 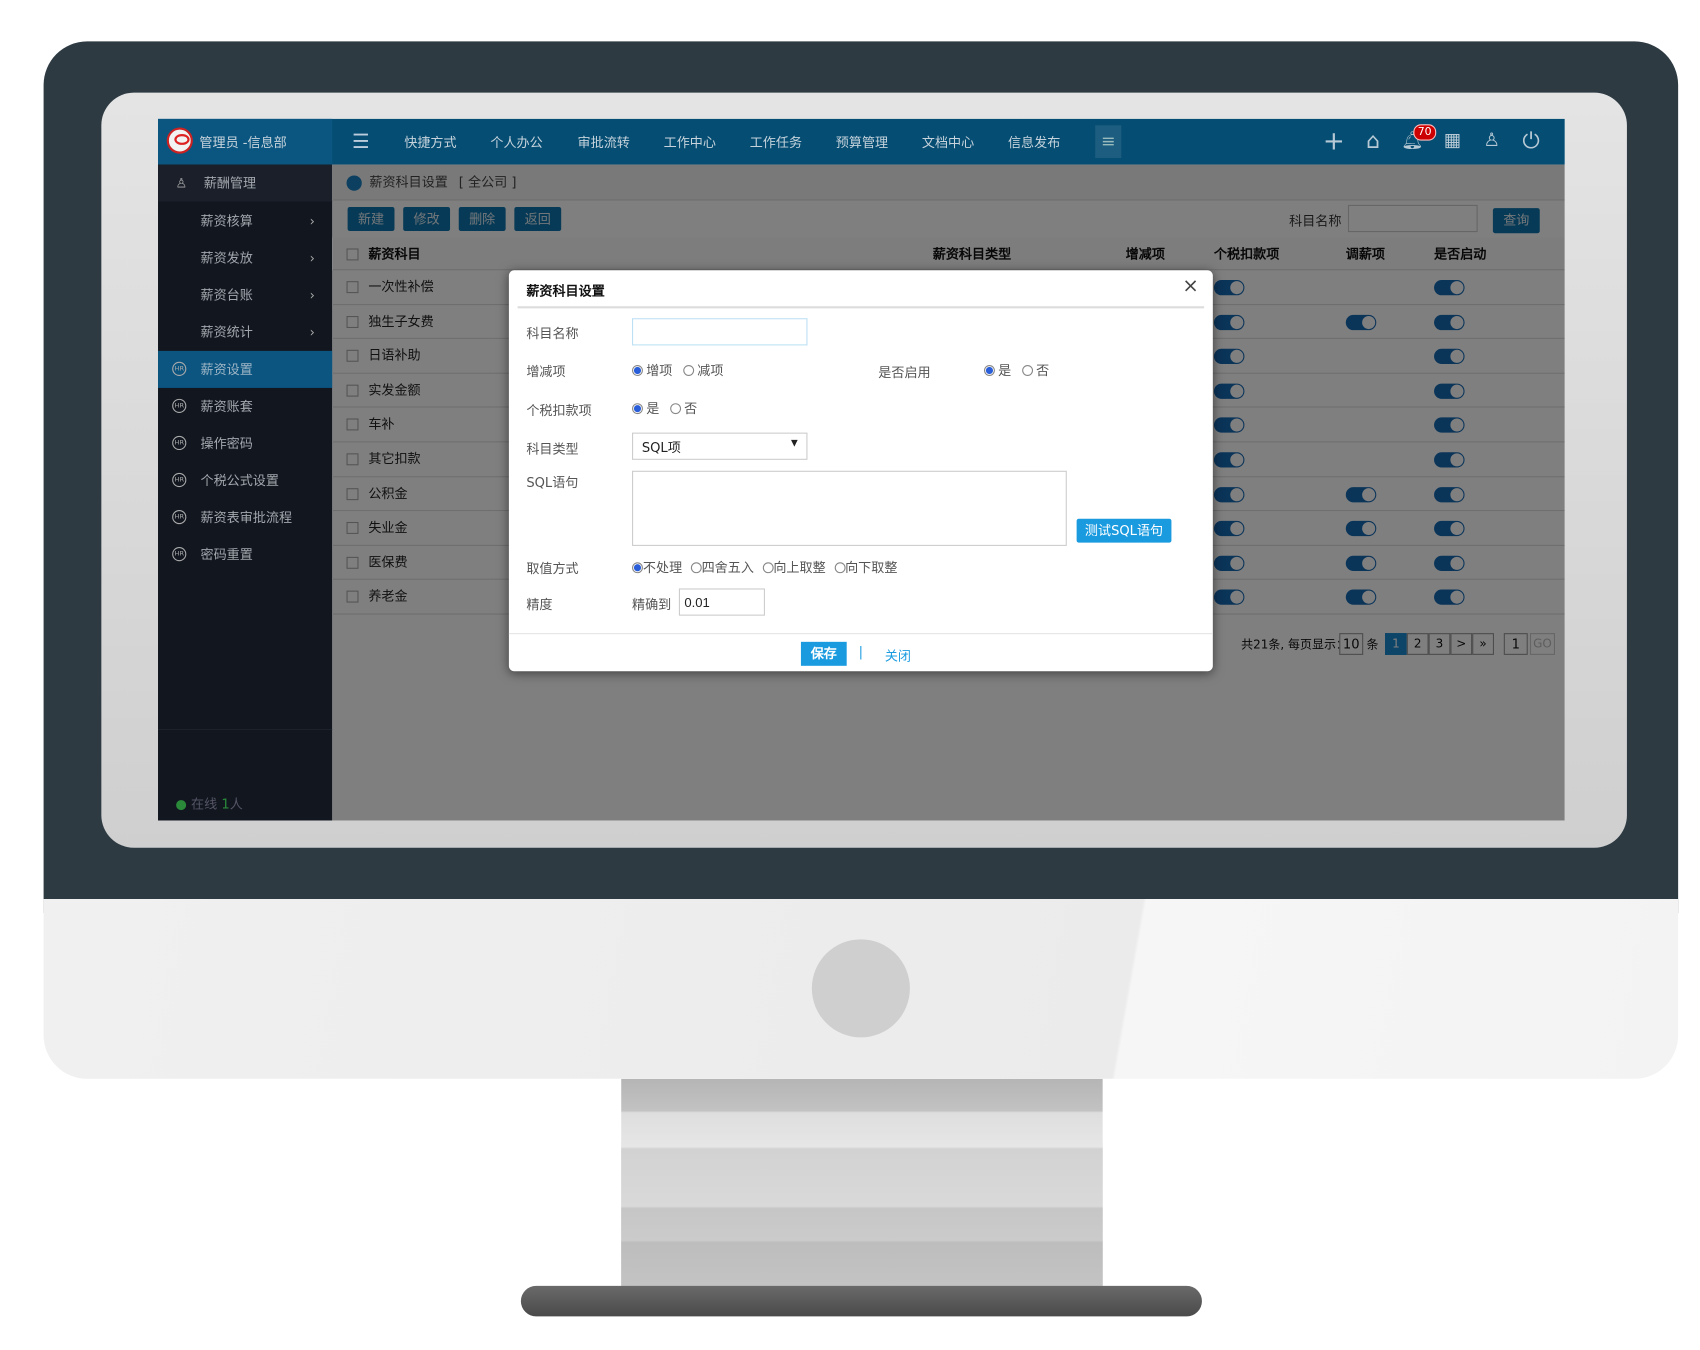 What do you see at coordinates (710, 370) in the screenshot?
I see `inc-option-subtract: 减项` at bounding box center [710, 370].